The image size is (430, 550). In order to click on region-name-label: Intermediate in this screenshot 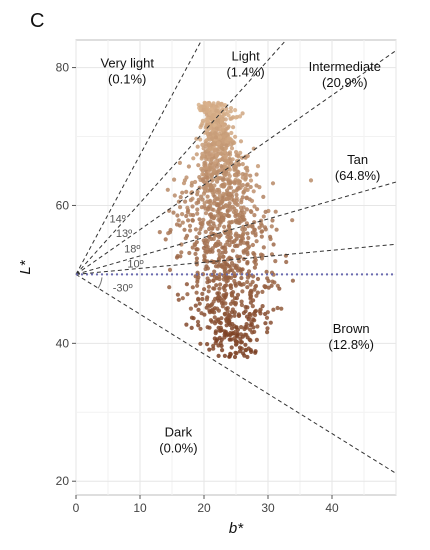, I will do `click(345, 66)`.